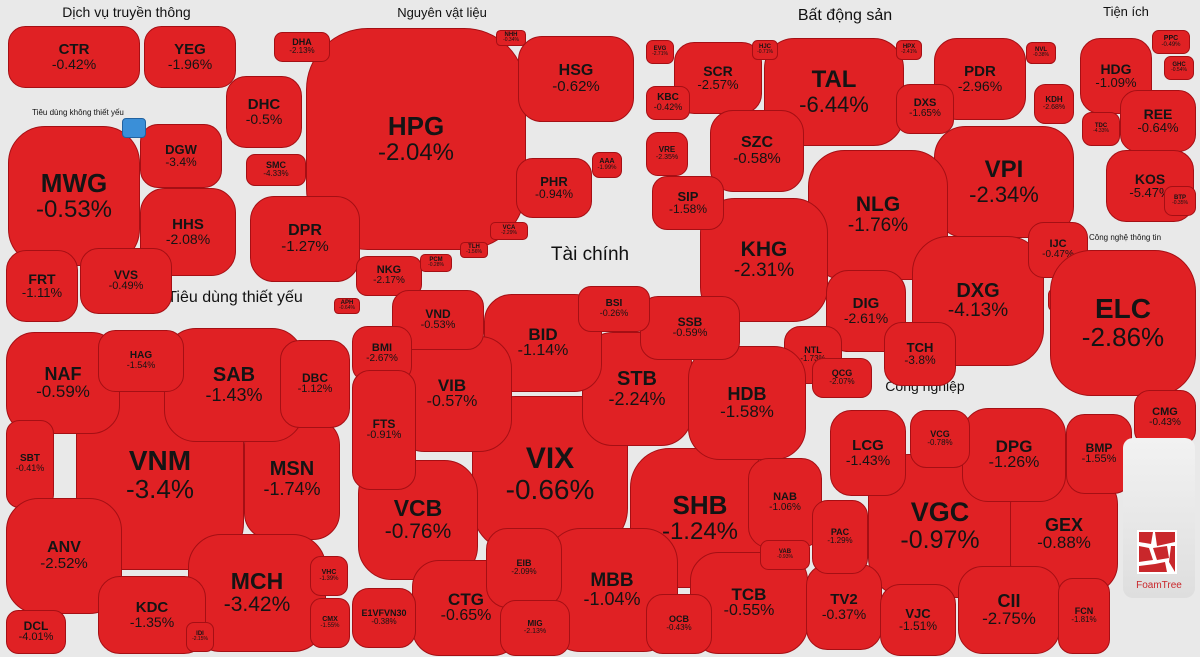  What do you see at coordinates (1171, 42) in the screenshot?
I see `stock-tile: PPC -0.49%` at bounding box center [1171, 42].